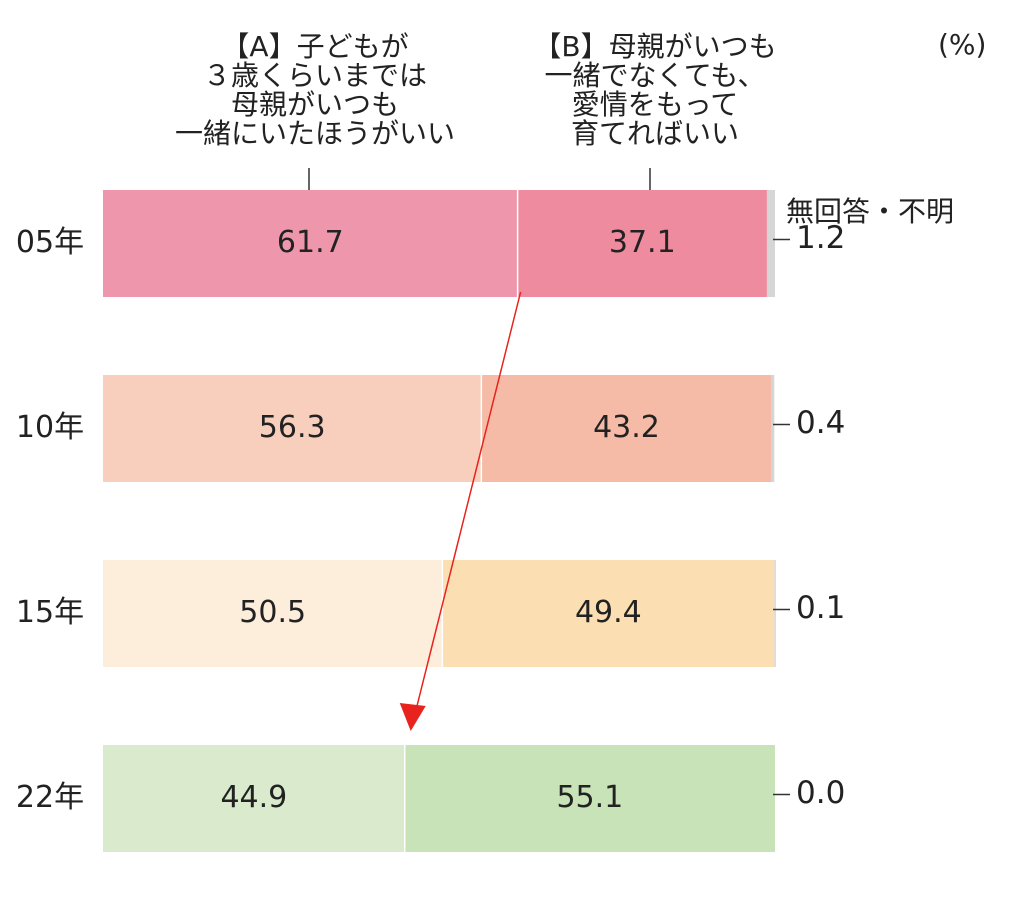  What do you see at coordinates (820, 423) in the screenshot?
I see `data-label-no-response: 0.4` at bounding box center [820, 423].